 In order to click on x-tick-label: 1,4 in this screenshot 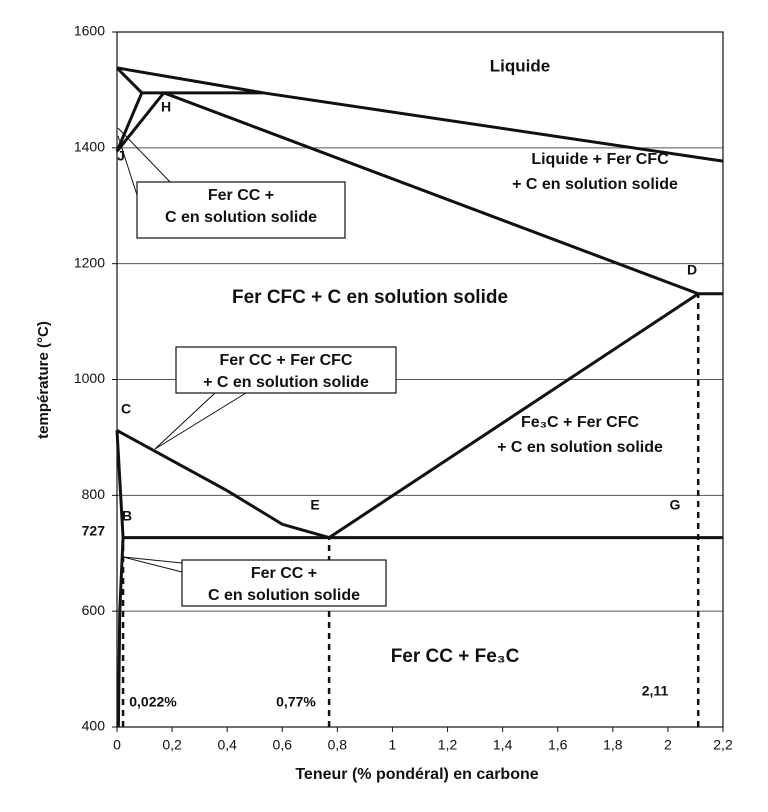, I will do `click(503, 745)`.